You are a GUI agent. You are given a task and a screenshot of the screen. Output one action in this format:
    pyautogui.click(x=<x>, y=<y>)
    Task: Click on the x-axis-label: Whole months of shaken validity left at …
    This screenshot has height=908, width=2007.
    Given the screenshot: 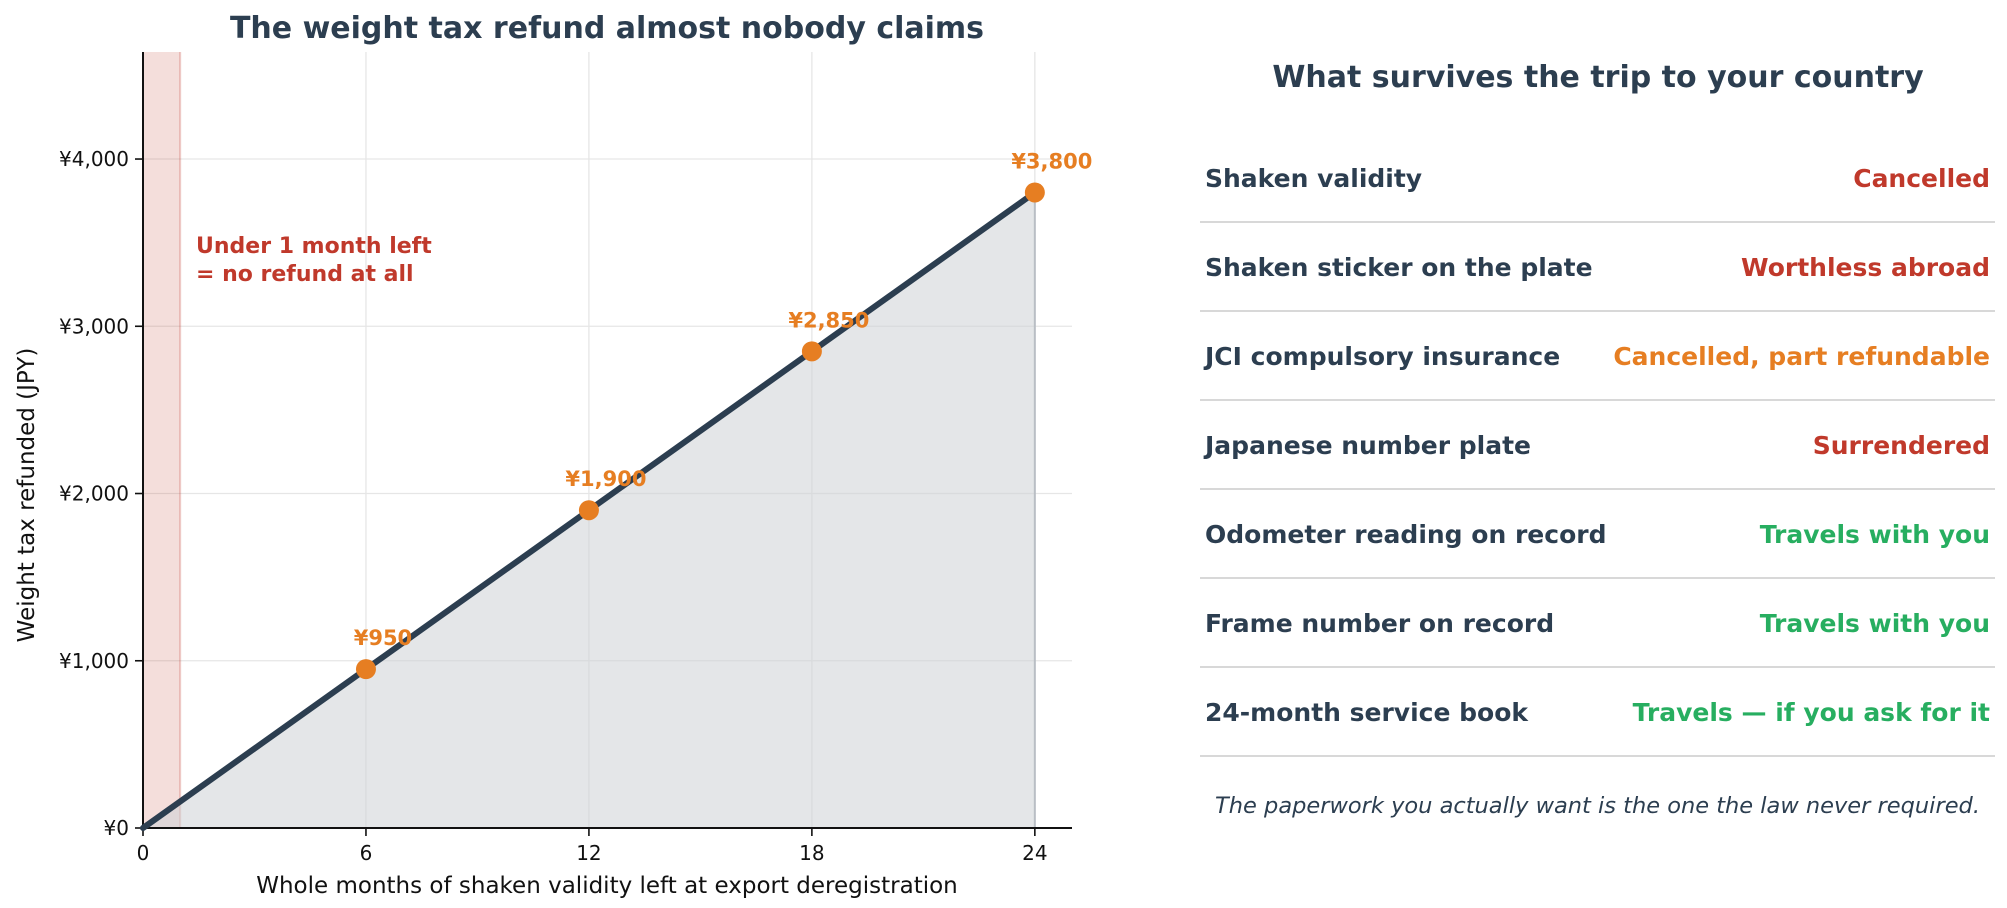 What is the action you would take?
    pyautogui.click(x=607, y=886)
    